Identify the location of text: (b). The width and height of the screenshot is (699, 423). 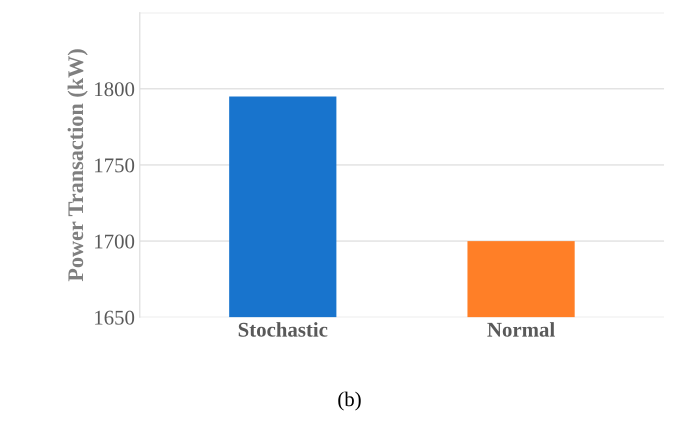
(349, 401).